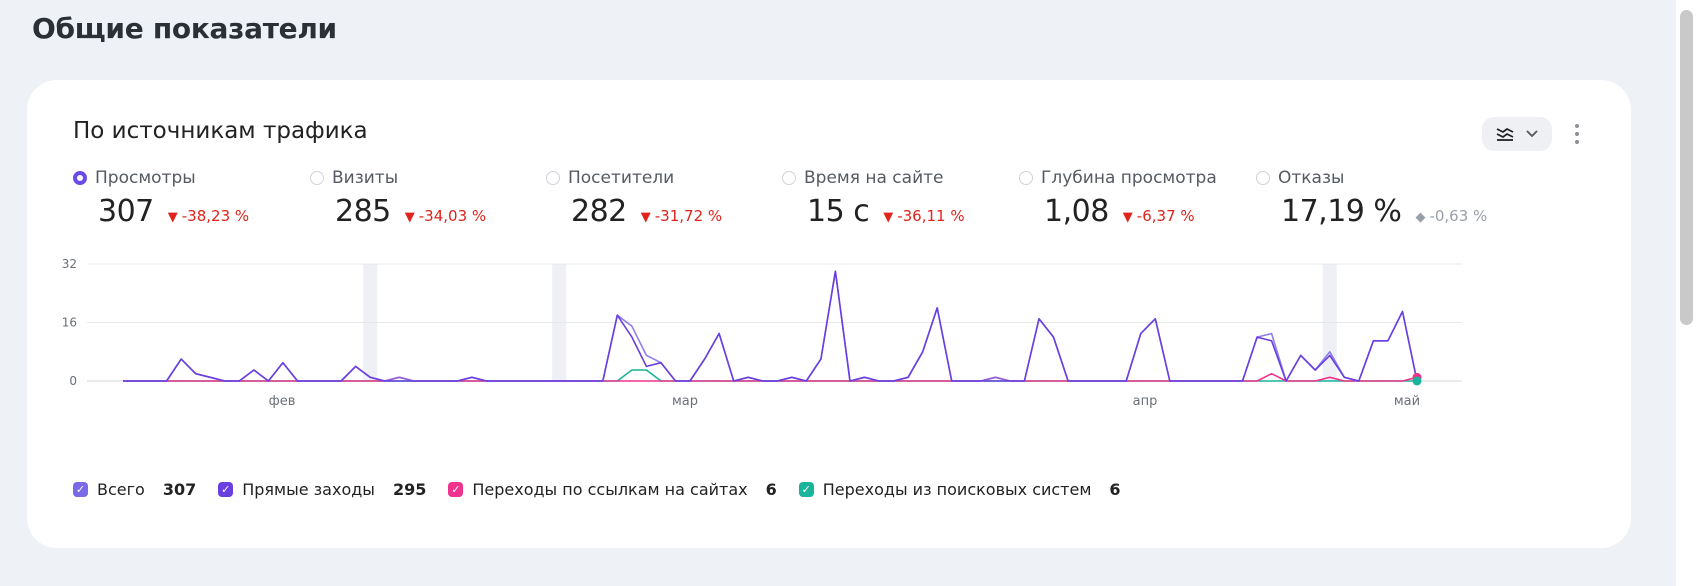  What do you see at coordinates (1505, 134) in the screenshot?
I see `chart-lines-icon` at bounding box center [1505, 134].